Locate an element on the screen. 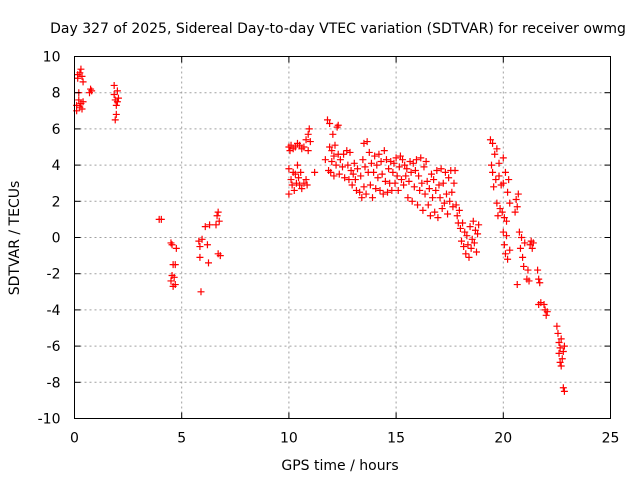  y-tick-label: 10 is located at coordinates (52, 58).